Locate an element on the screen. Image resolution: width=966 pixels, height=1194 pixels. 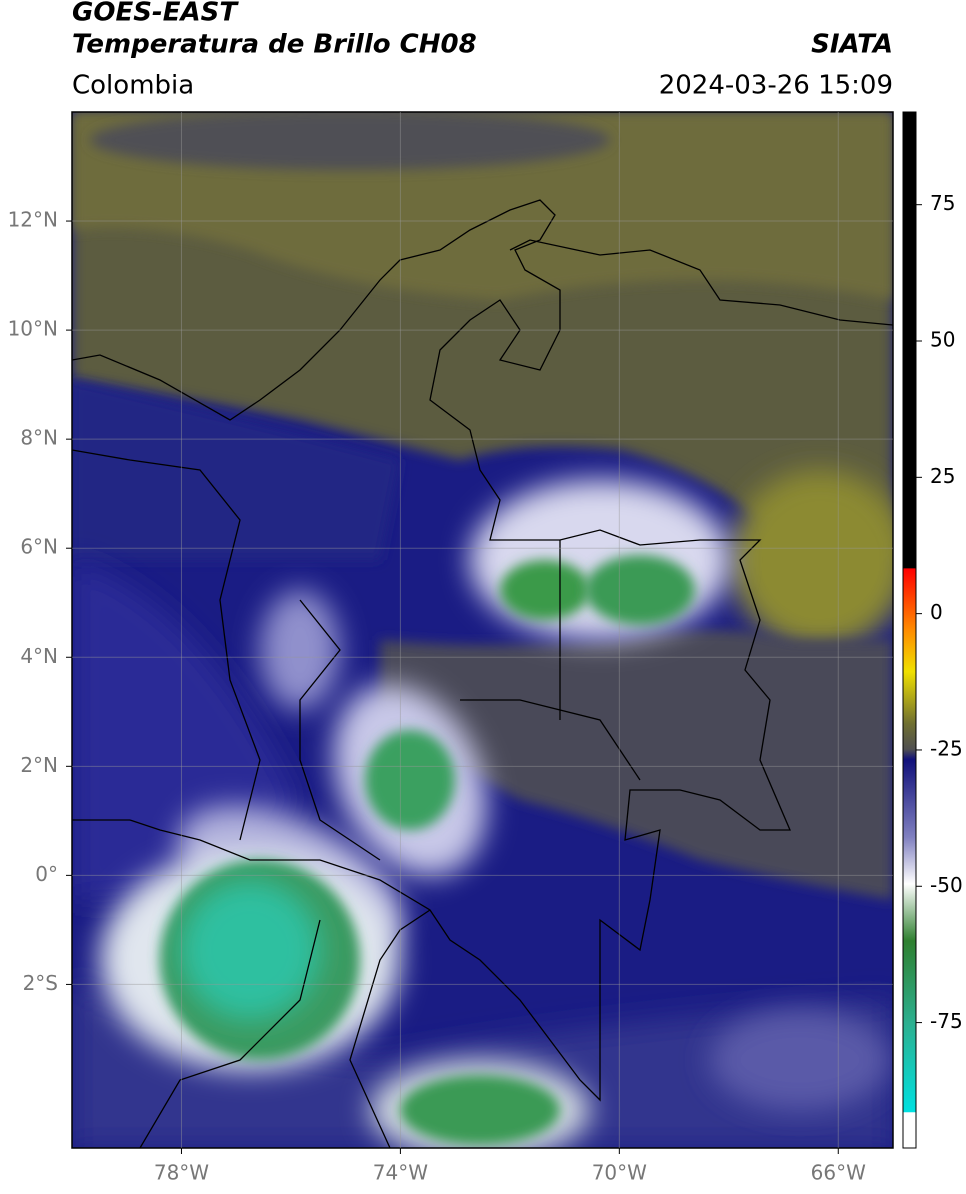
region: Colombia is located at coordinates (133, 86).